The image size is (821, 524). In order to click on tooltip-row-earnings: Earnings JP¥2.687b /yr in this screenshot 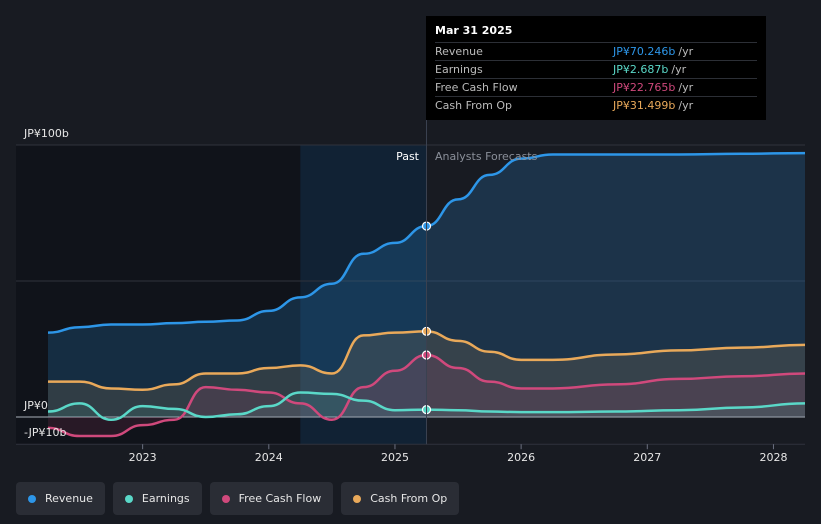, I will do `click(596, 69)`.